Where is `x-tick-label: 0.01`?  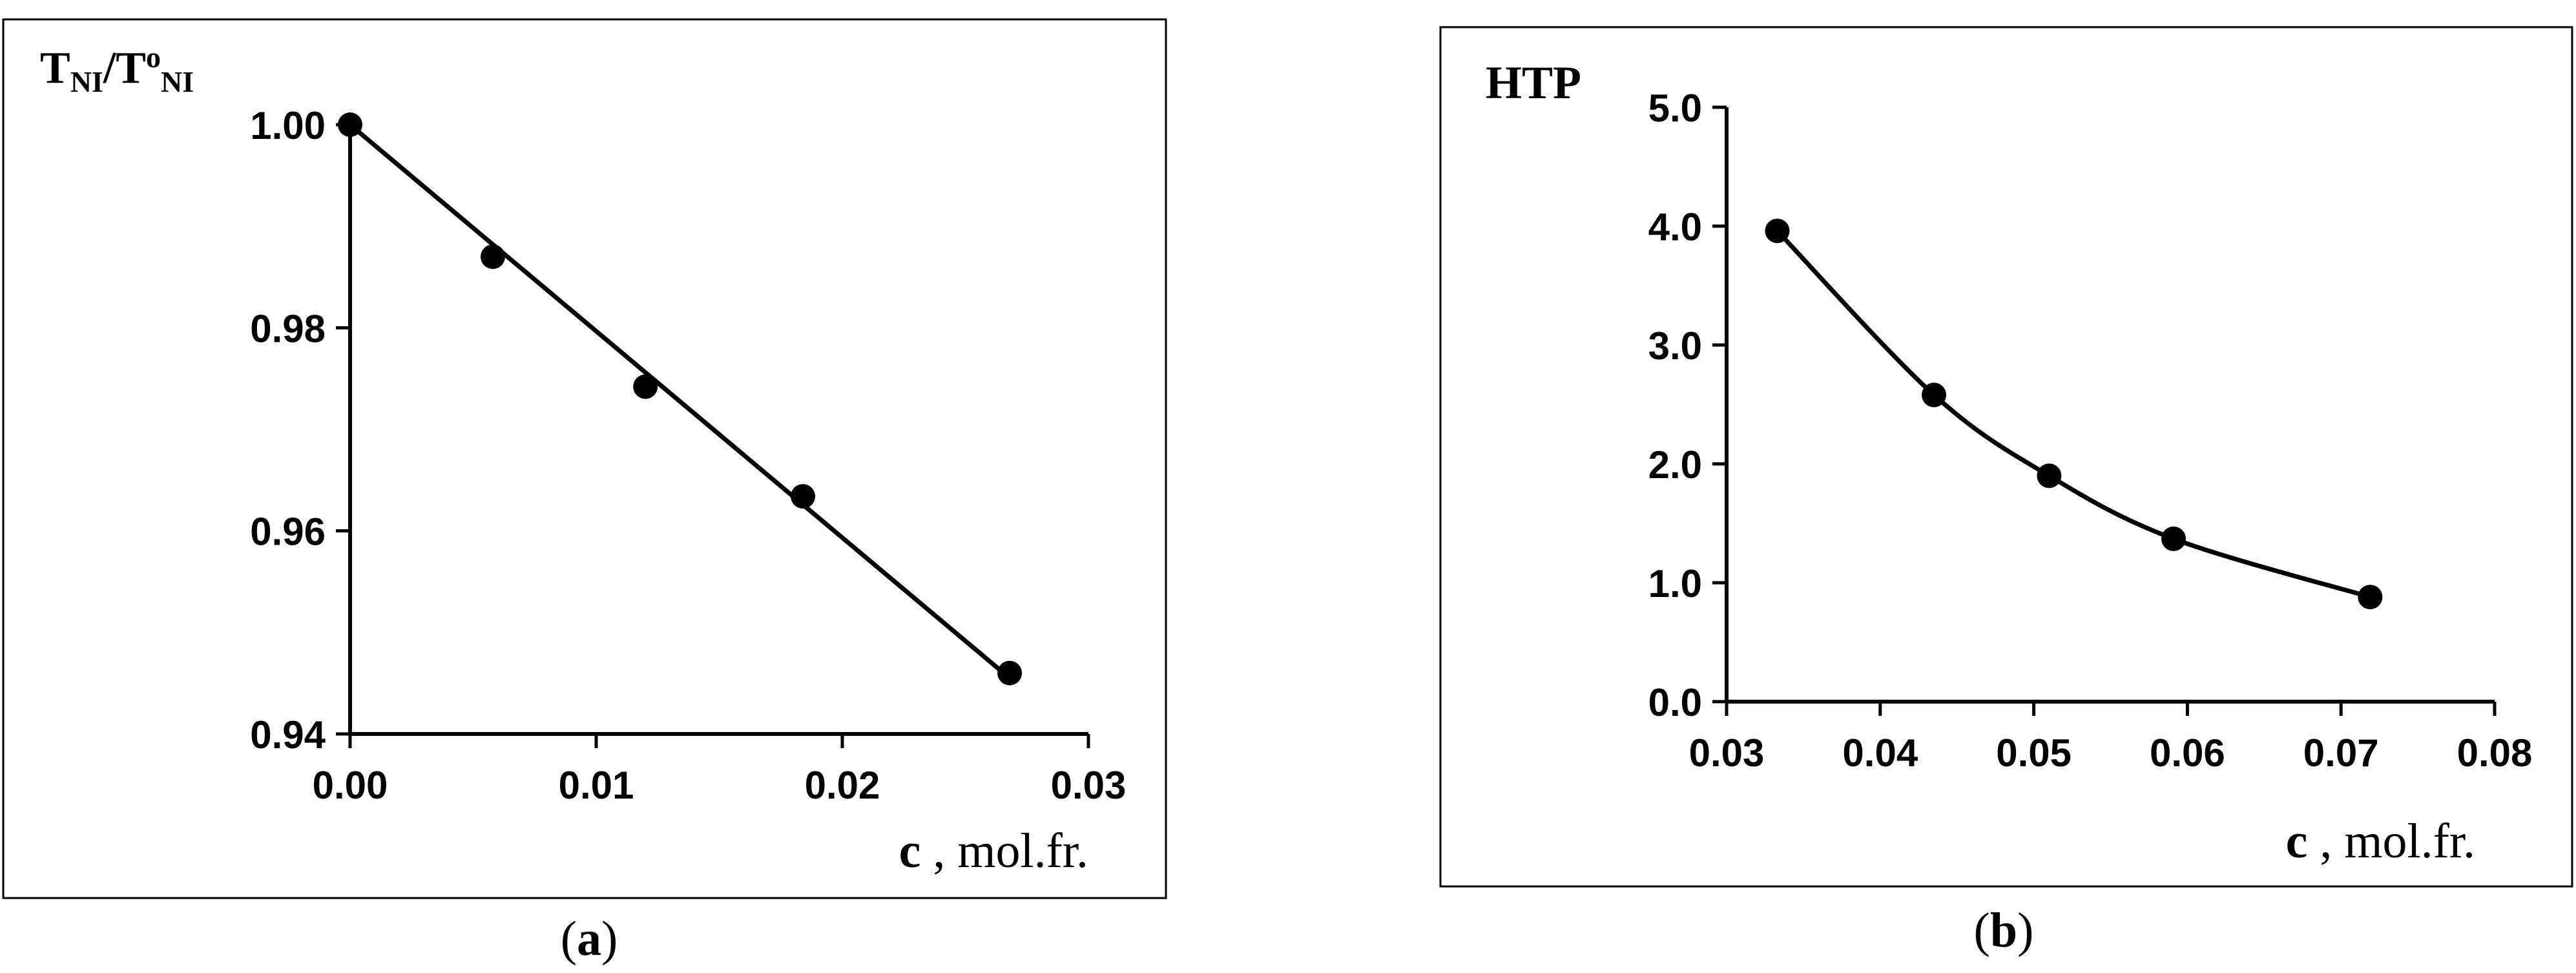 x-tick-label: 0.01 is located at coordinates (596, 785).